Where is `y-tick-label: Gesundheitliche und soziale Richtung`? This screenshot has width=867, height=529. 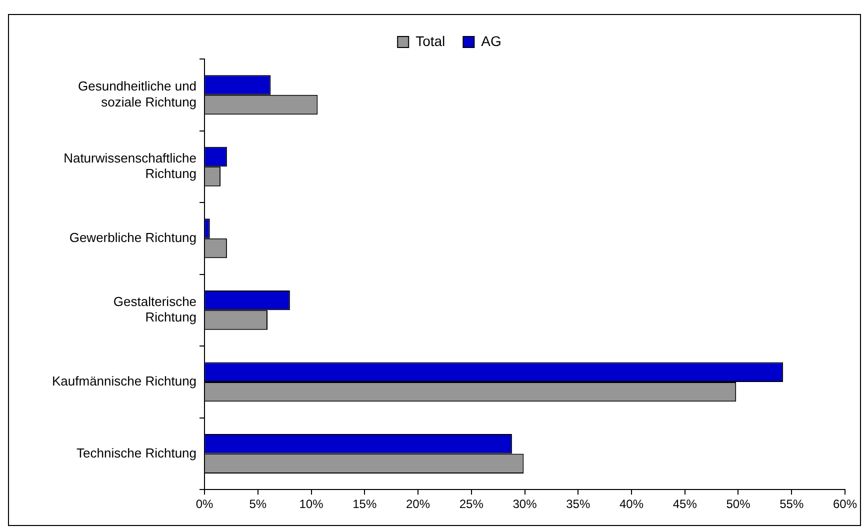 y-tick-label: Gesundheitliche und soziale Richtung is located at coordinates (137, 94).